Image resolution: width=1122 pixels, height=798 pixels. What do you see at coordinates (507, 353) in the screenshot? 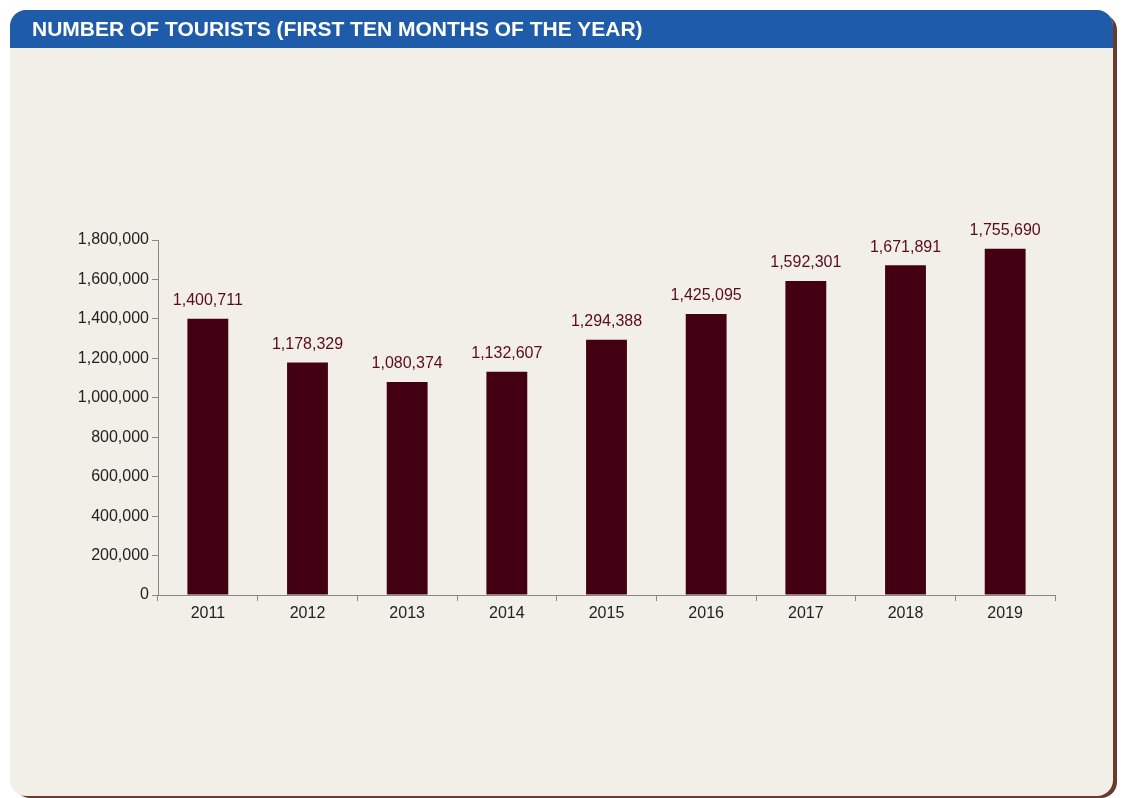
I see `data-label: 1,132,607` at bounding box center [507, 353].